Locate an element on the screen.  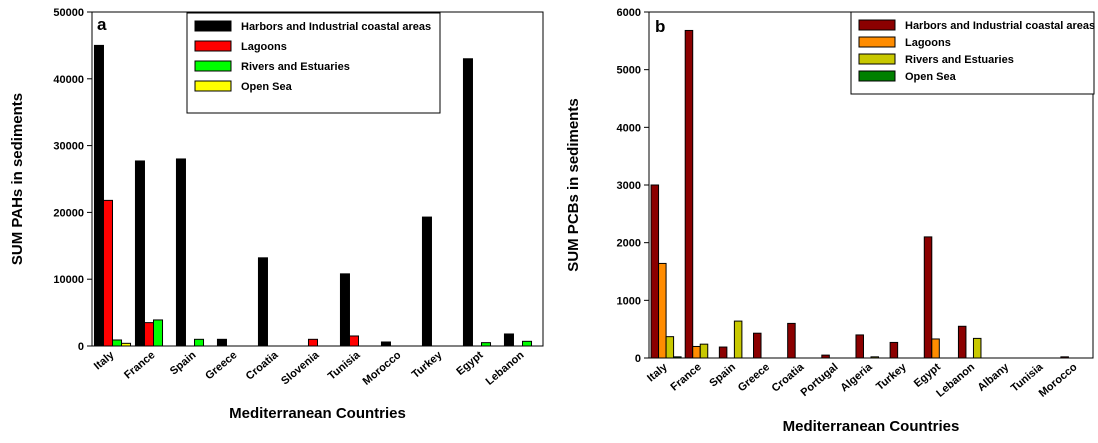
panel-letter: b is located at coordinates (660, 26).